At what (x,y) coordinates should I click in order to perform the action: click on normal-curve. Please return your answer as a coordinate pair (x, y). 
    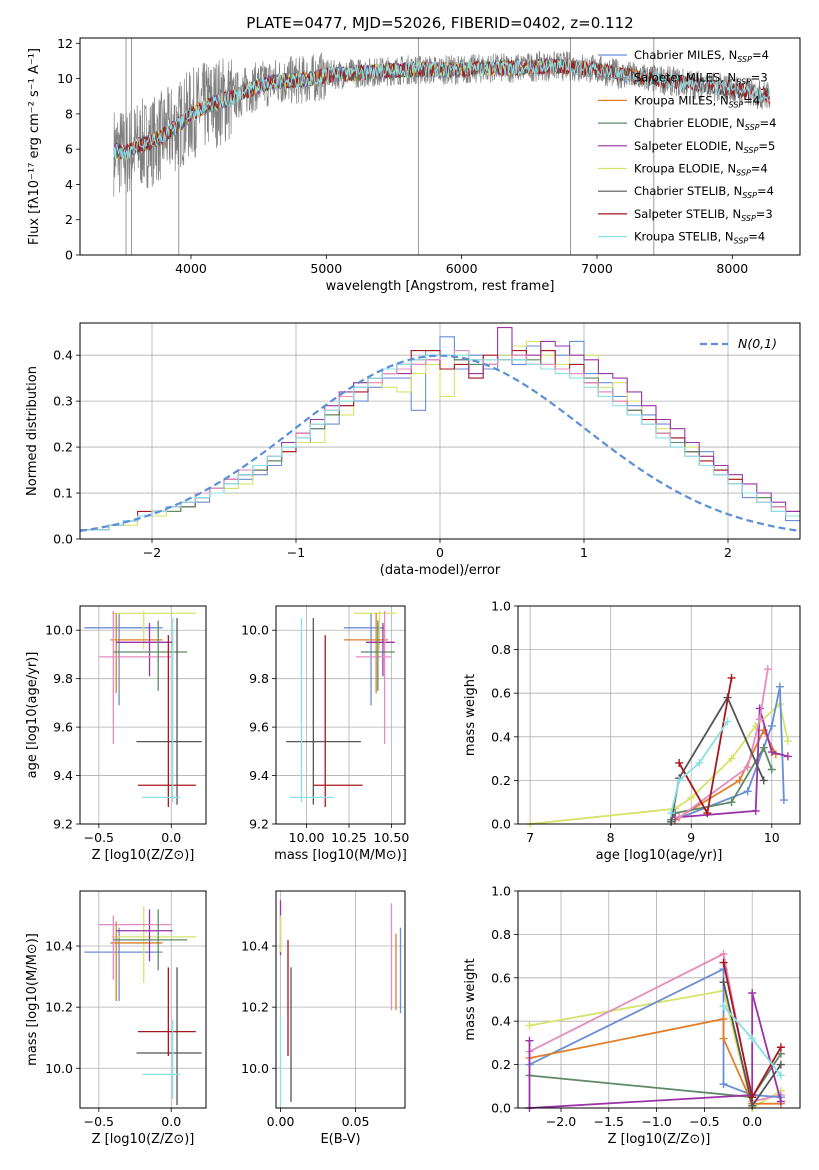
    Looking at the image, I should click on (440, 443).